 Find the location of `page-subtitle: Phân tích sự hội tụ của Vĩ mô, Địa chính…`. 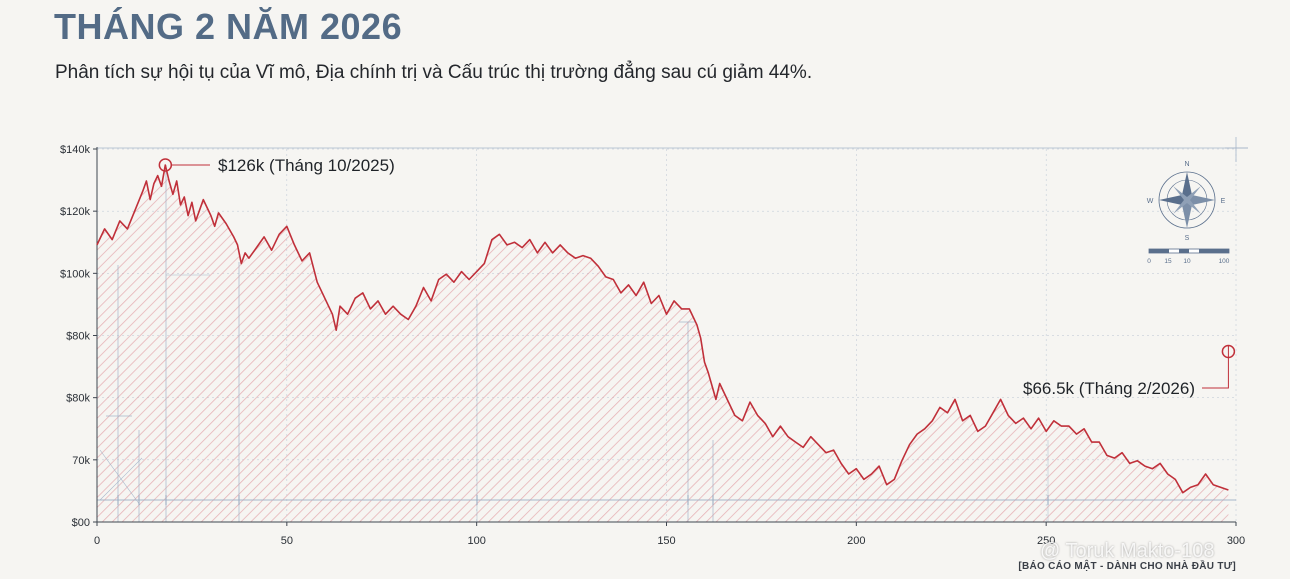

page-subtitle: Phân tích sự hội tụ của Vĩ mô, Địa chính… is located at coordinates (434, 72).